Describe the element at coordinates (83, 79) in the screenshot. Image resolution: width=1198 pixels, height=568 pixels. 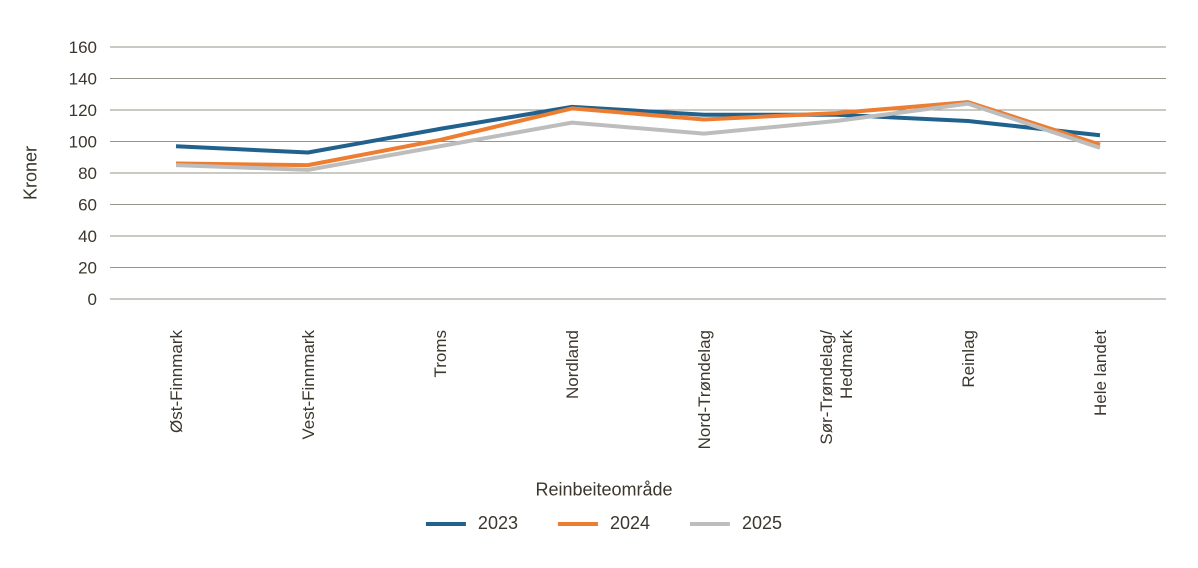
I see `y-tick-label-140: 140` at that location.